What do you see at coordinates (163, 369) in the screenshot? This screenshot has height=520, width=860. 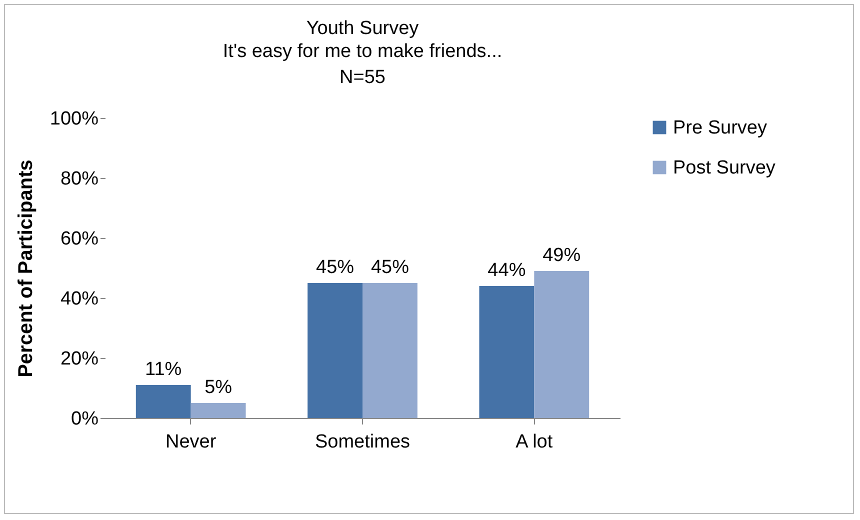 I see `data-label: 11%` at bounding box center [163, 369].